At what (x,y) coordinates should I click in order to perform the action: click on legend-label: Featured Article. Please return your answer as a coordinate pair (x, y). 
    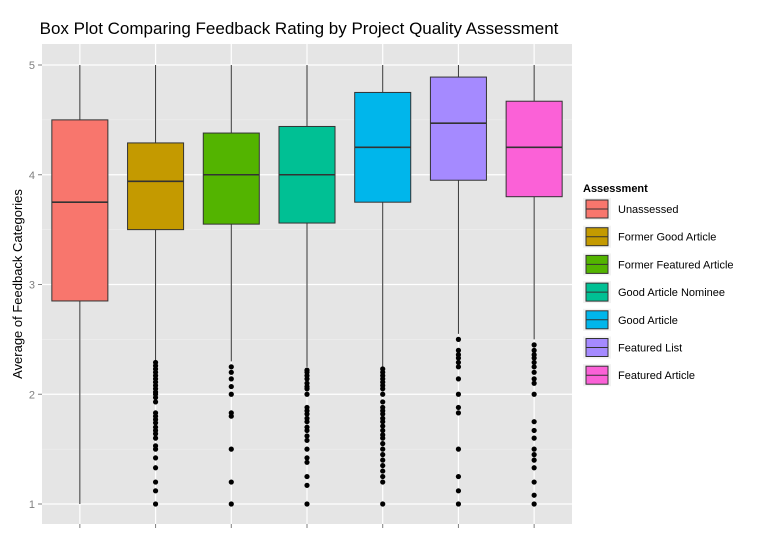
    Looking at the image, I should click on (656, 376).